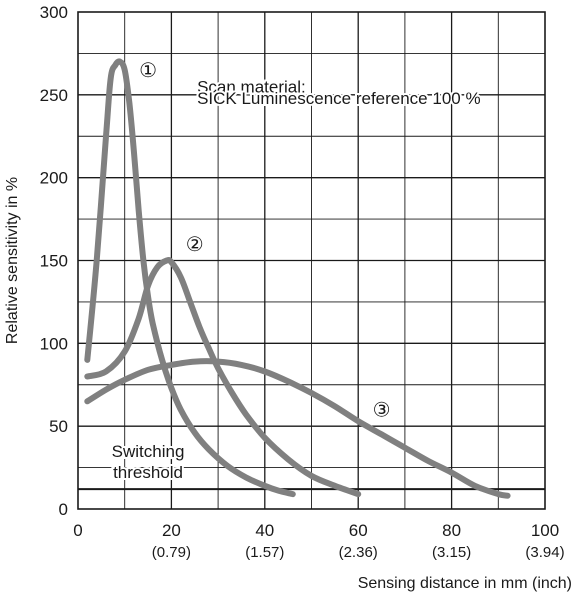  I want to click on y-tick-label: 150, so click(54, 261).